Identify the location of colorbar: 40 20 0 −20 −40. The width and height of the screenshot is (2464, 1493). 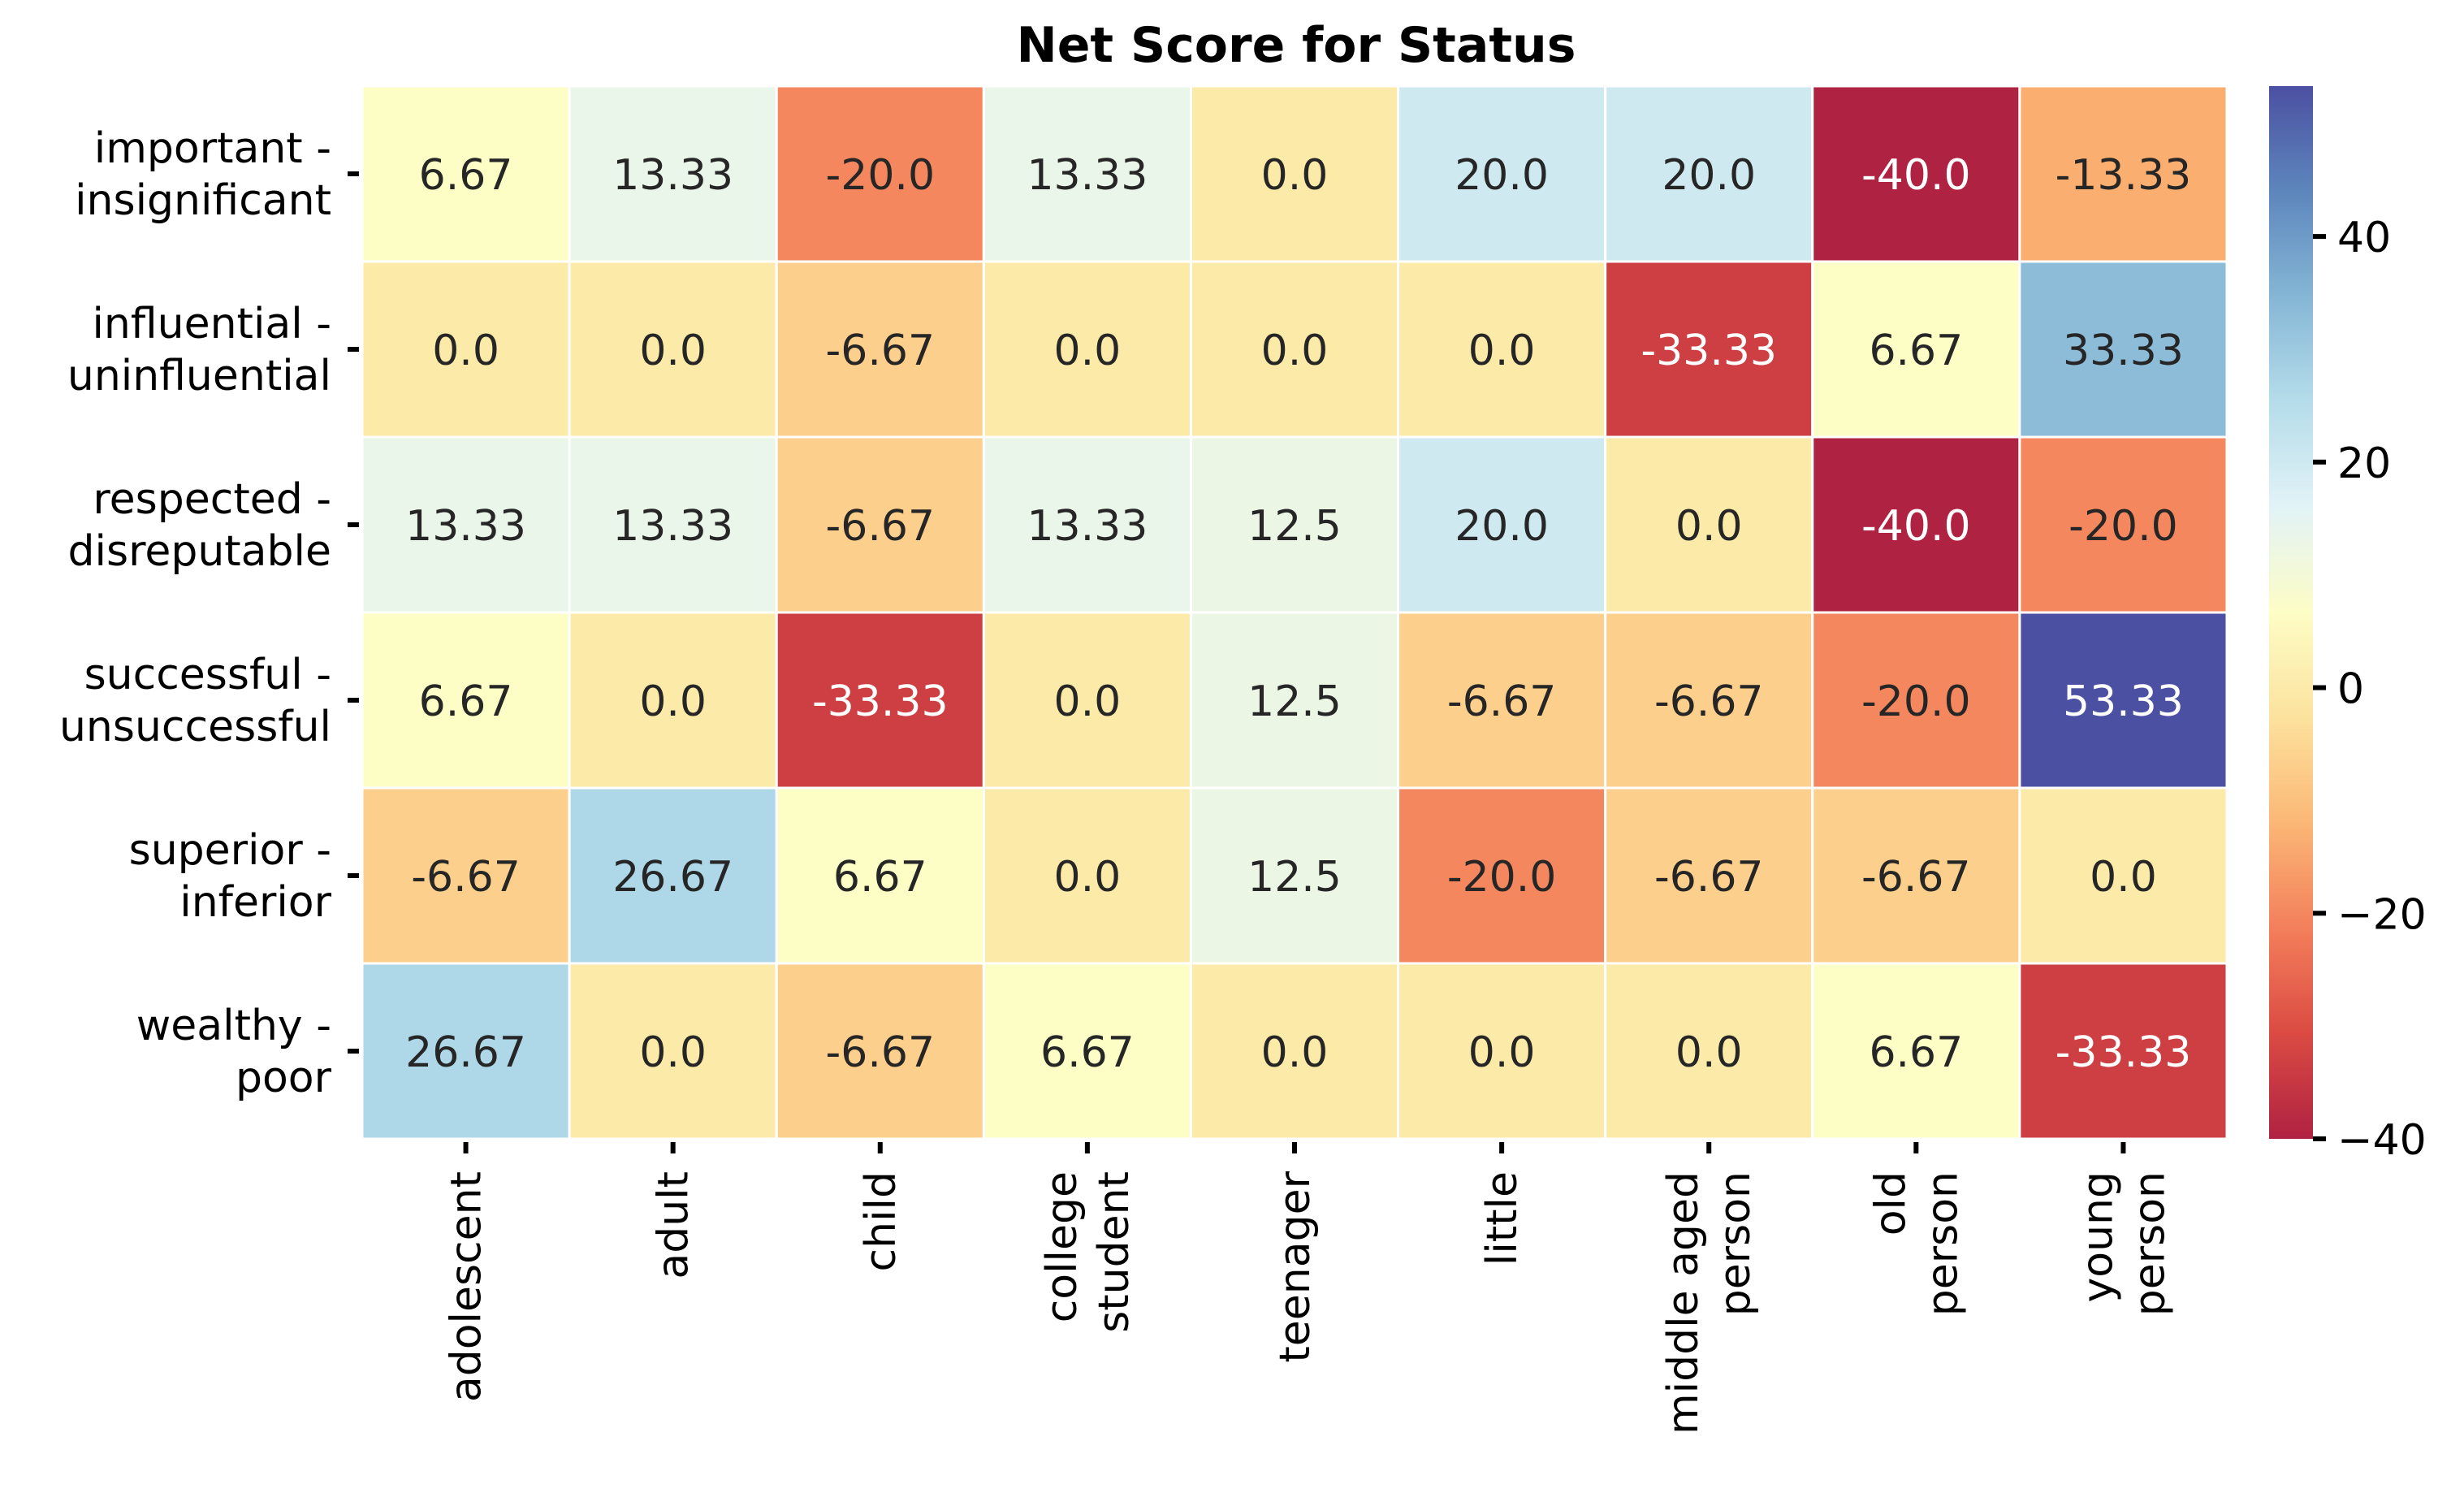
(2348, 625).